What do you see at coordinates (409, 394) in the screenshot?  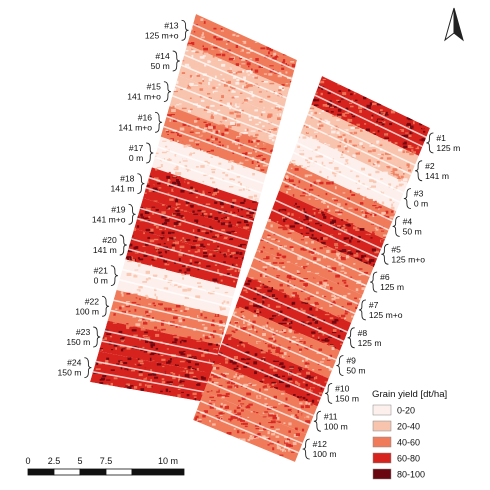 I see `legend-title: Grain yield [dt/ha]` at bounding box center [409, 394].